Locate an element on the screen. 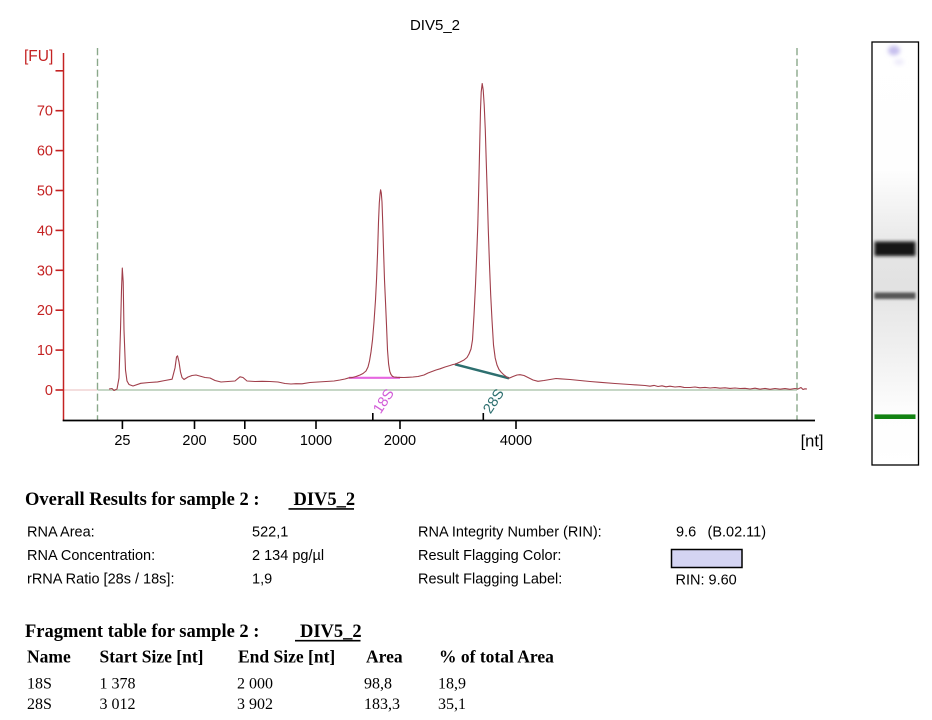 This screenshot has height=720, width=932. svg-text: rRNA Ratio [28s / 18s]: is located at coordinates (100, 580).